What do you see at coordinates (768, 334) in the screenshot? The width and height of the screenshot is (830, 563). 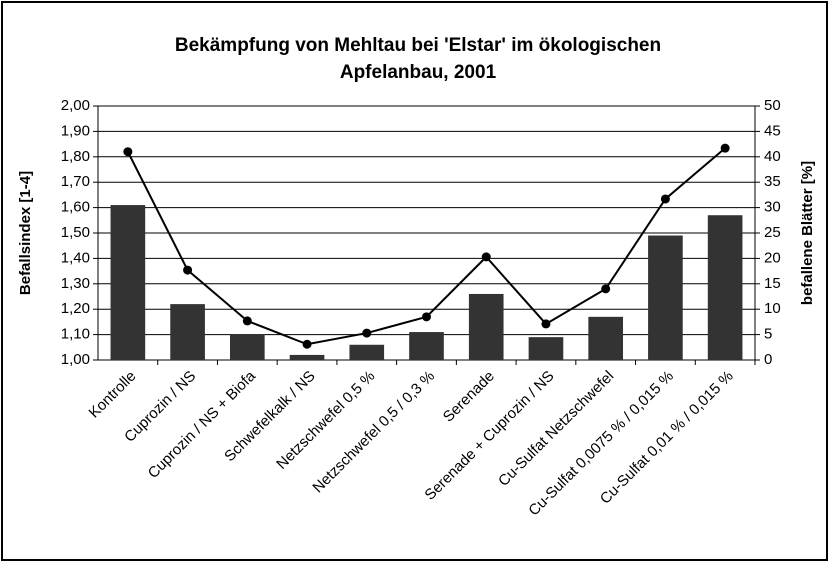 I see `y2-tick-label: 5` at bounding box center [768, 334].